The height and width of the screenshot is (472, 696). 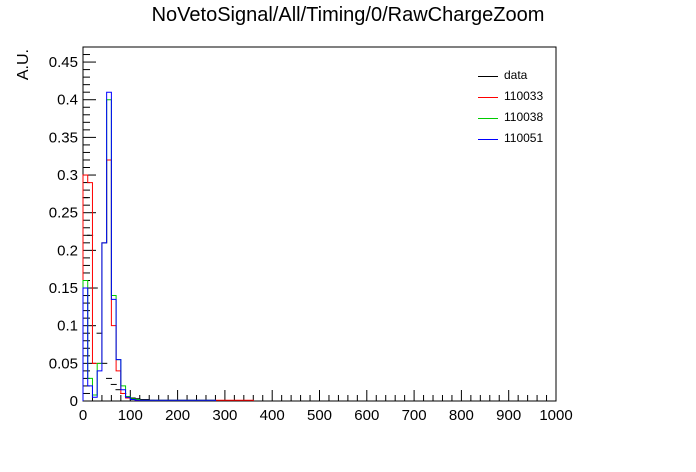 I want to click on x-tick-label: 600, so click(x=366, y=415).